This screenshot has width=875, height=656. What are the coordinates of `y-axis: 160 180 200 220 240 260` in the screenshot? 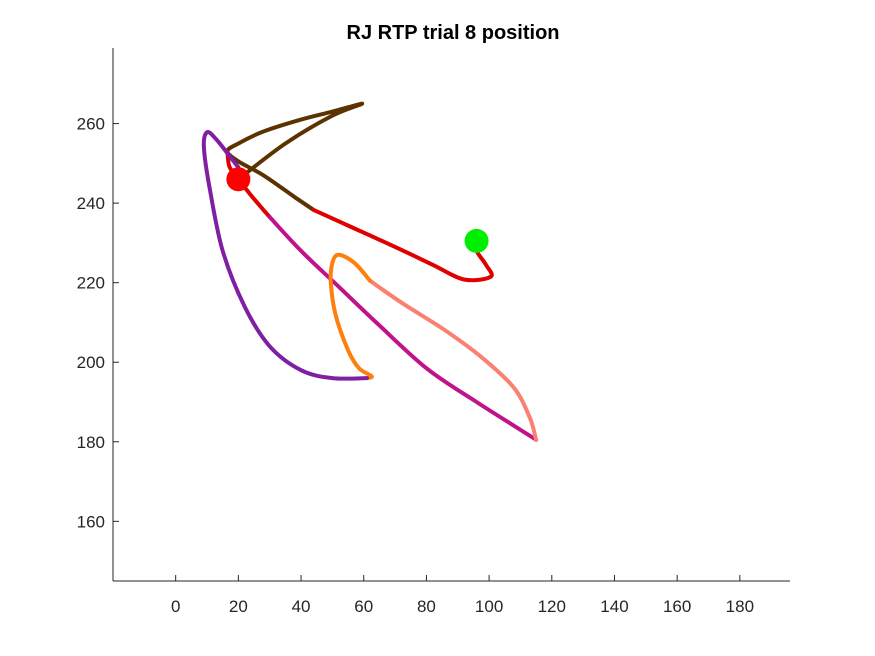 It's located at (98, 314).